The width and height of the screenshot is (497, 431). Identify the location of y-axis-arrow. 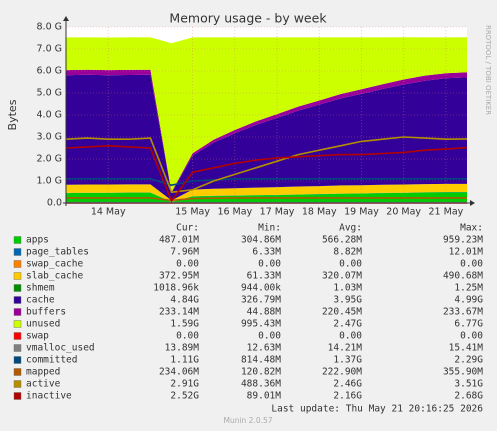
(66, 18).